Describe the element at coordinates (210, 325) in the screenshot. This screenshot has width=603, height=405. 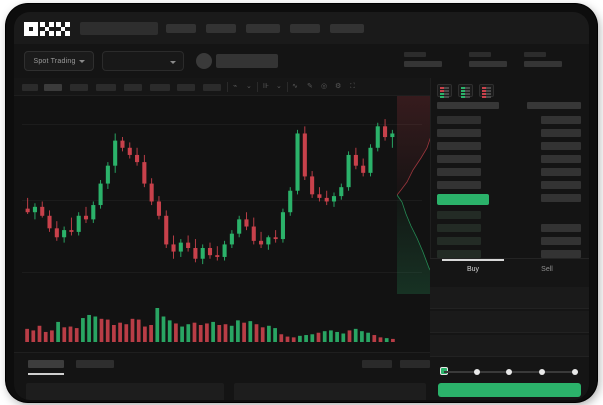
I see `volume-series` at that location.